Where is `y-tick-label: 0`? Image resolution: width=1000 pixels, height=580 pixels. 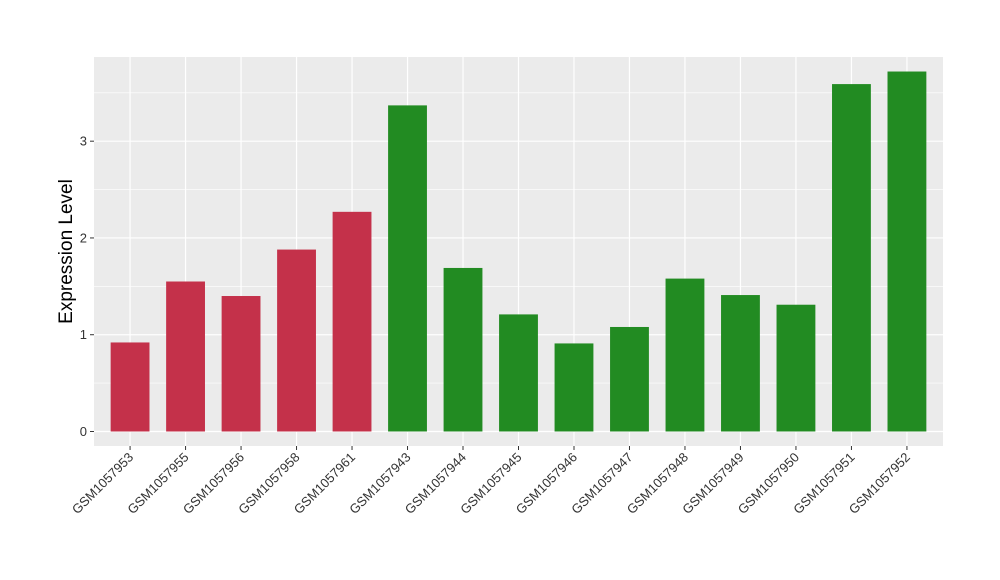 y-tick-label: 0 is located at coordinates (83, 431).